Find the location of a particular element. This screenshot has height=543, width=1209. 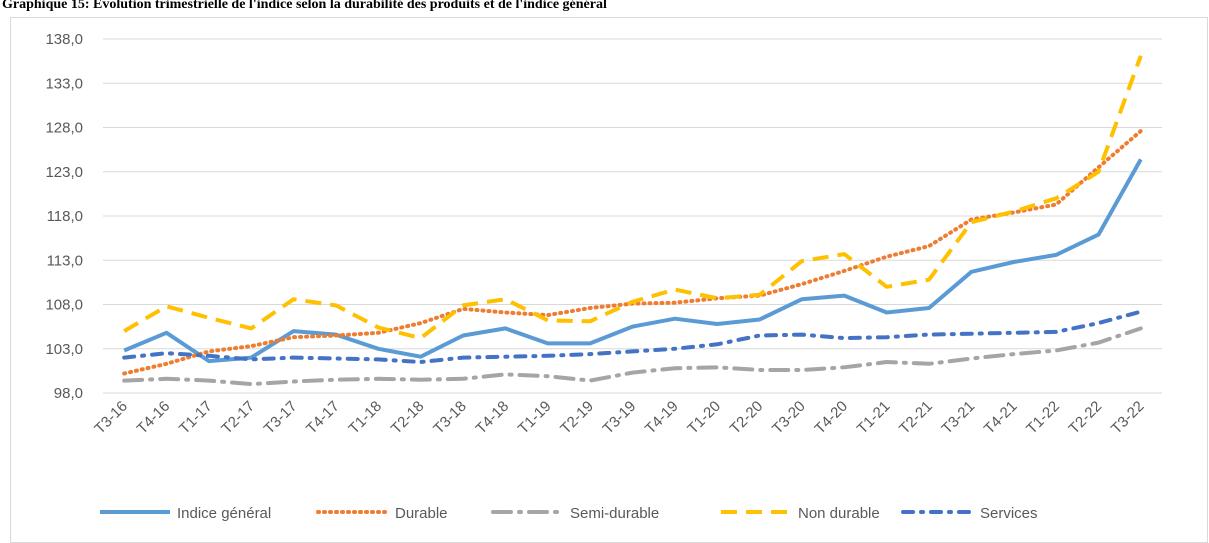

x-tick-label: T3-21 is located at coordinates (958, 418).